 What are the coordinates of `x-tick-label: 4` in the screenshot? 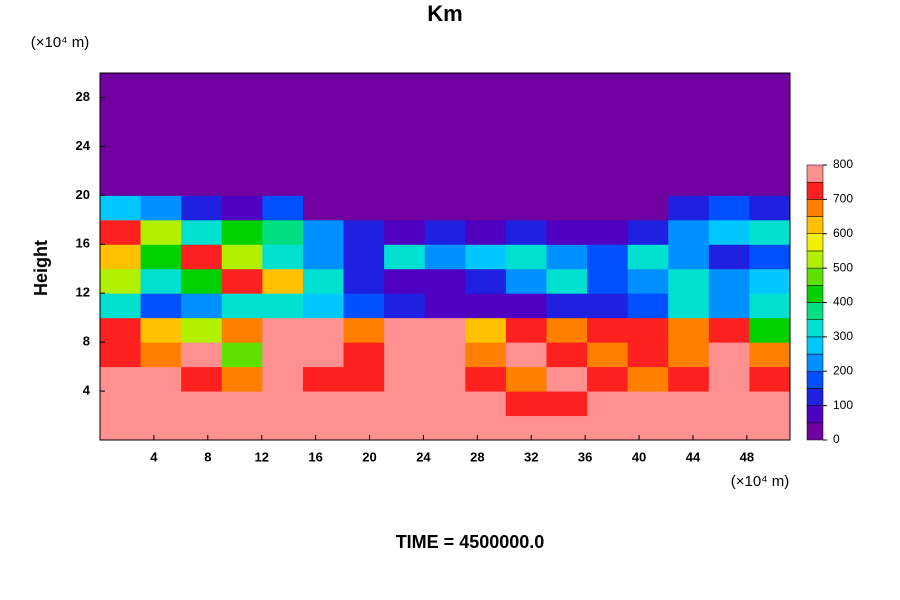 It's located at (154, 456).